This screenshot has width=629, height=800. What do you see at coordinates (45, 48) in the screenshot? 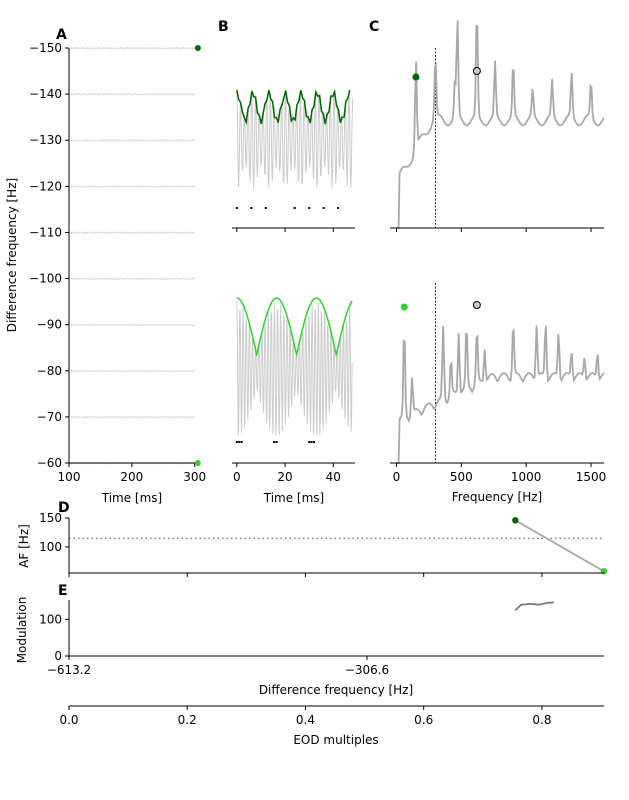
I see `panel-a-y-tick-label: −150` at bounding box center [45, 48].